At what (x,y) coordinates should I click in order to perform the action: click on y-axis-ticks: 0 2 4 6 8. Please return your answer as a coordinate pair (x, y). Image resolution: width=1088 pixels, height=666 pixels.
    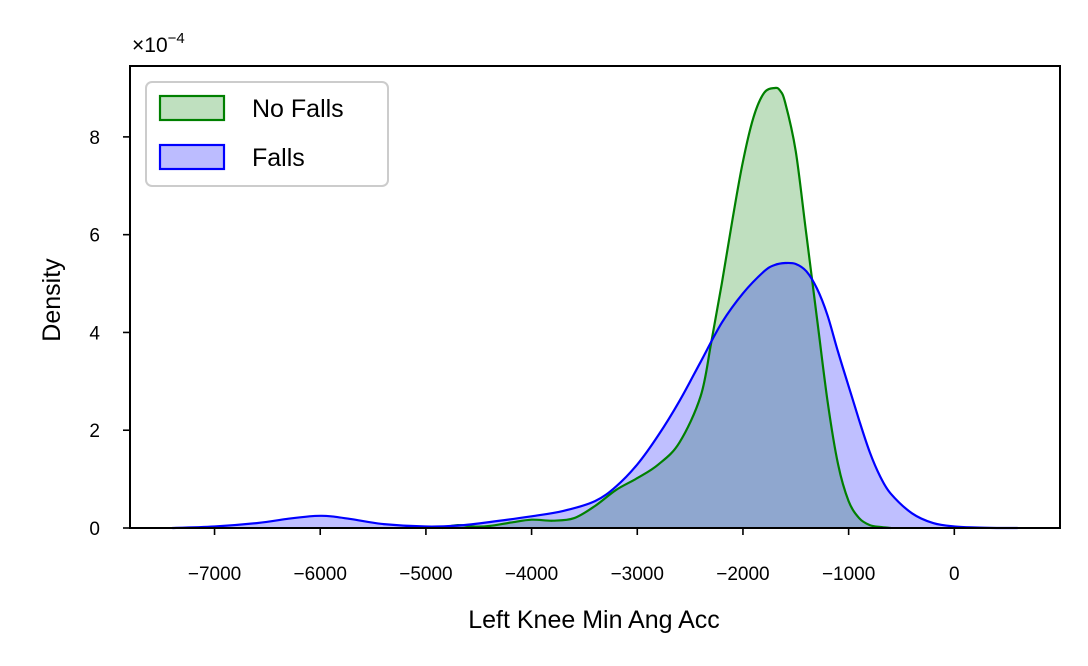
    Looking at the image, I should click on (109, 334).